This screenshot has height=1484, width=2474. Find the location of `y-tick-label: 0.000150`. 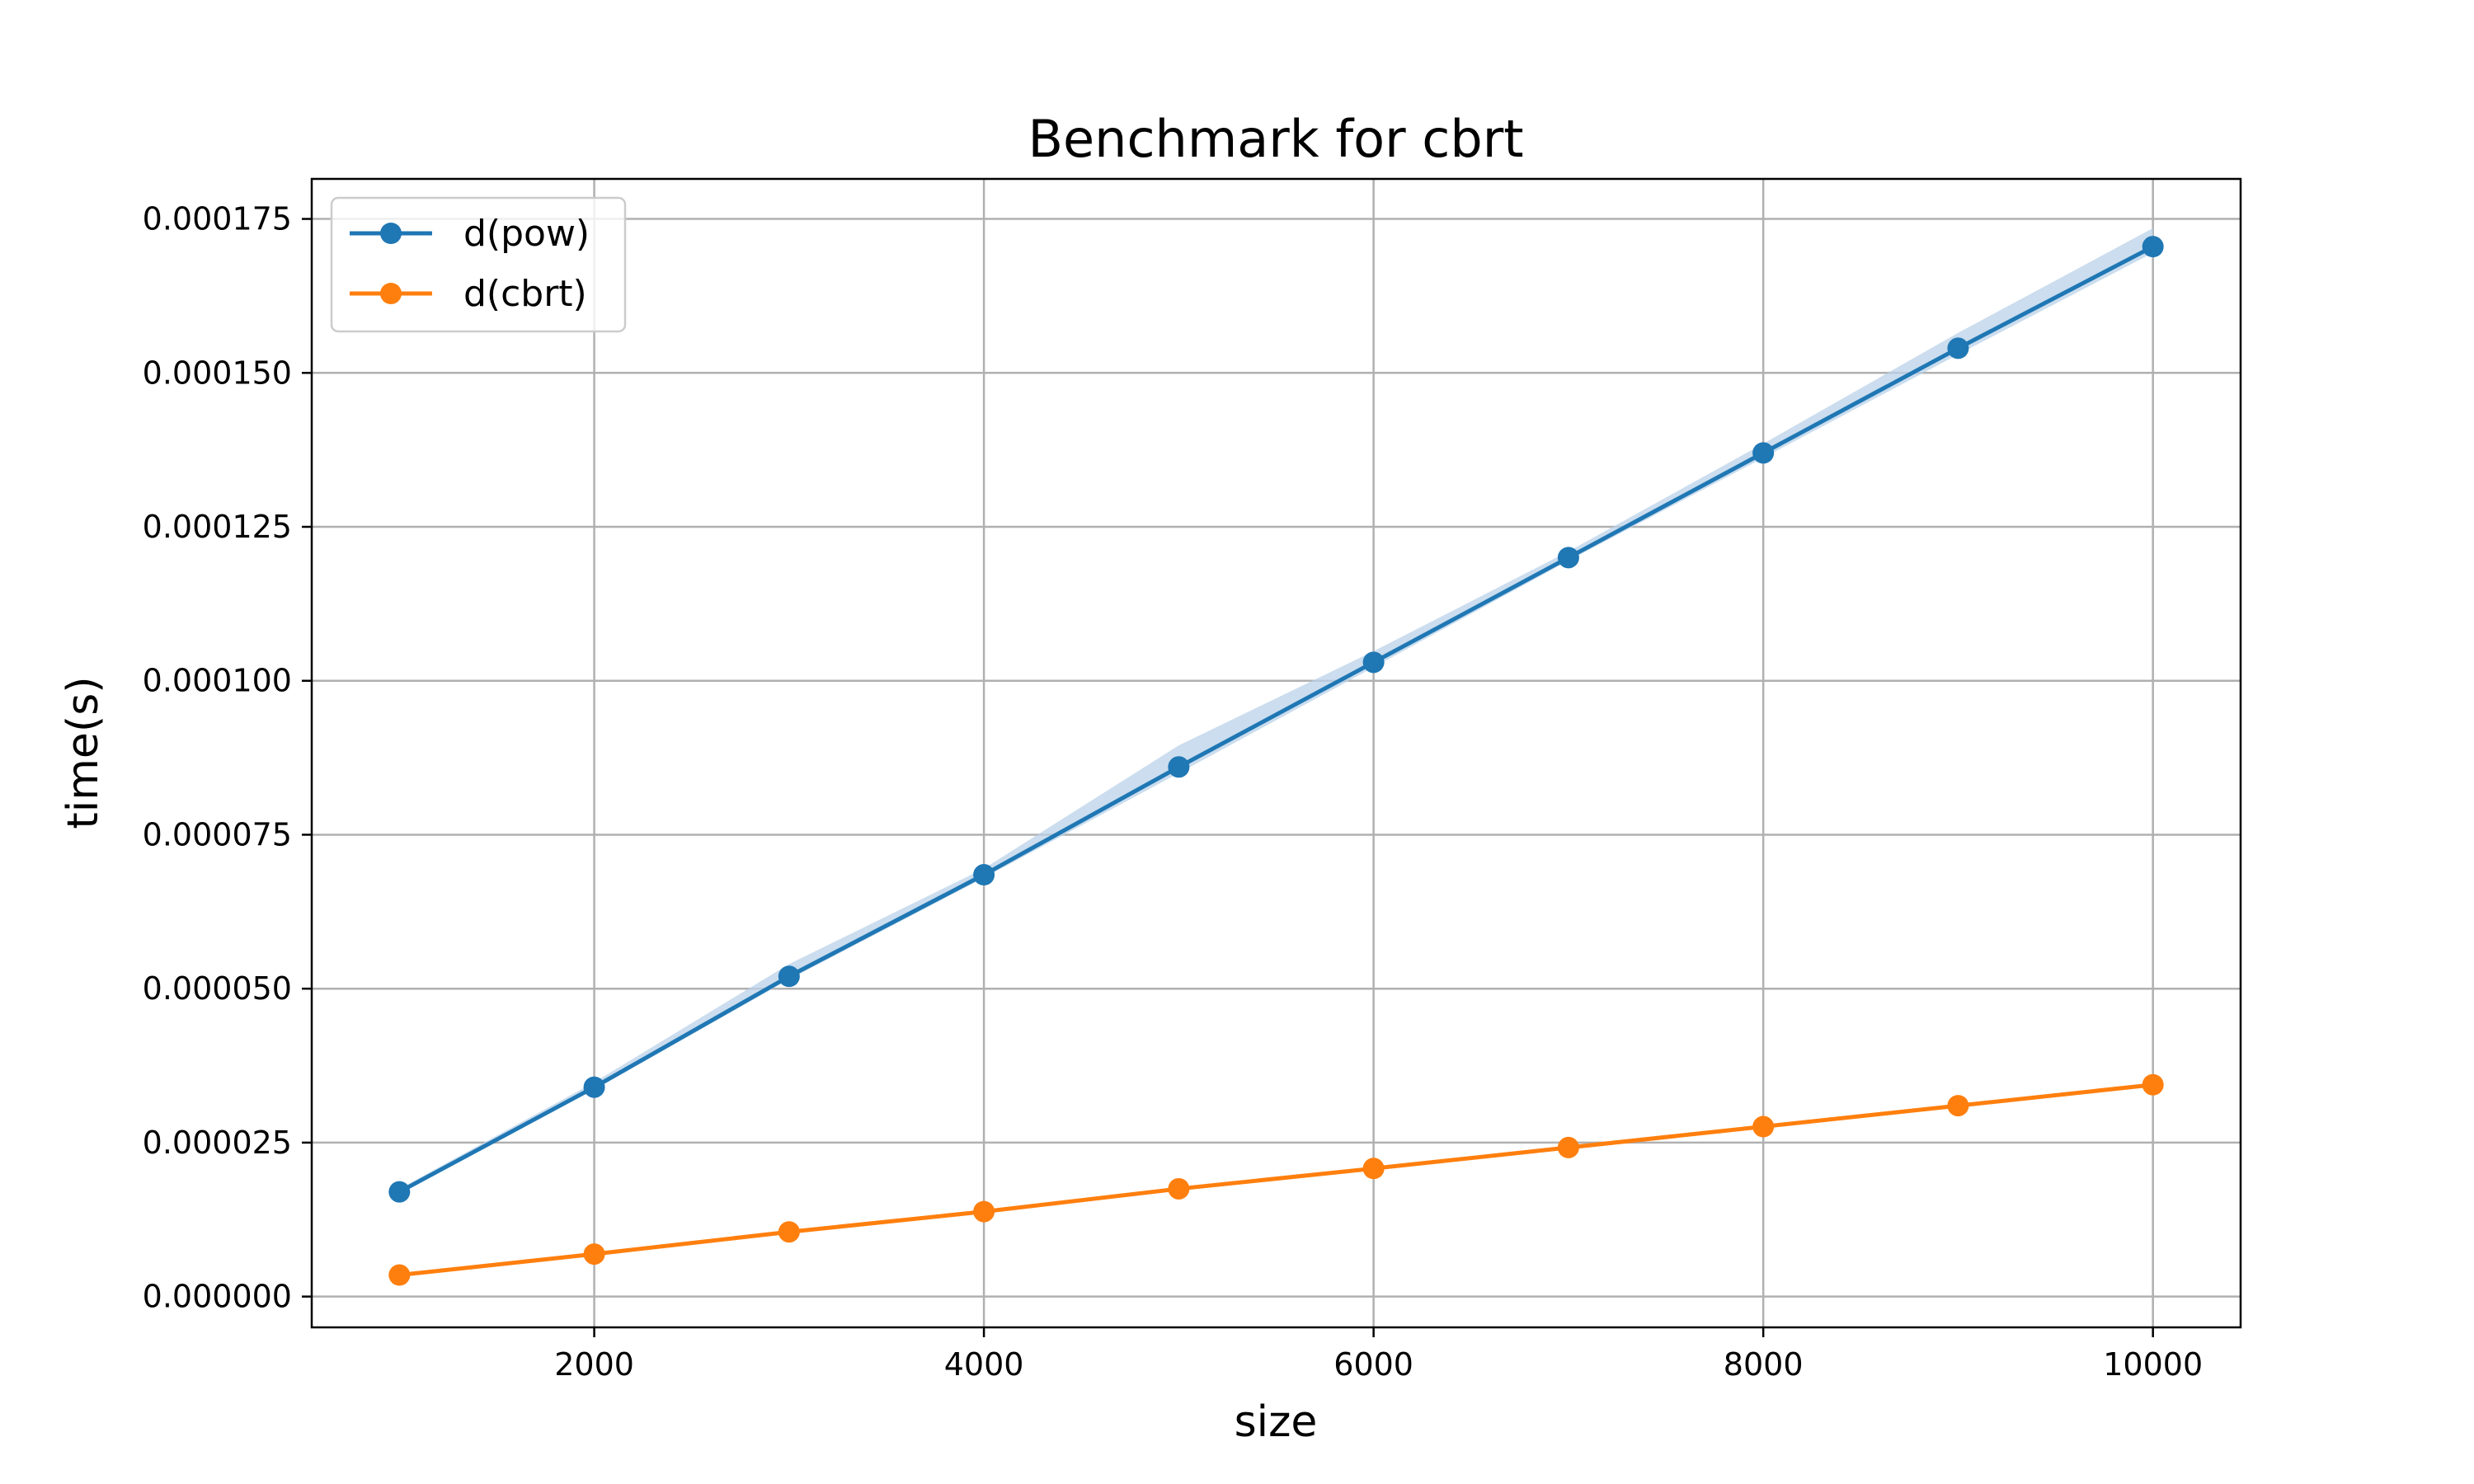

y-tick-label: 0.000150 is located at coordinates (217, 373).